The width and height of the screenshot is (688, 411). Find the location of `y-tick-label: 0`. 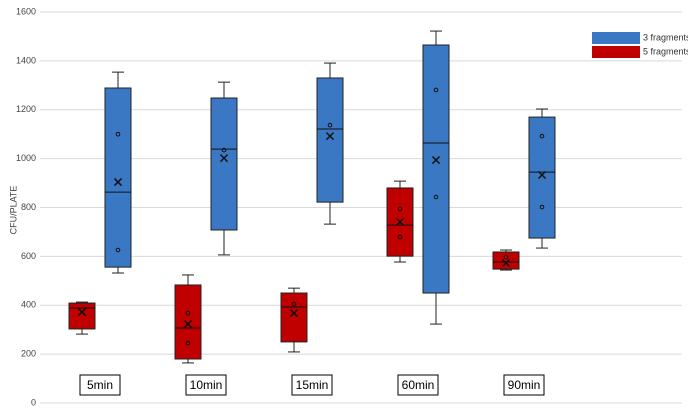

y-tick-label: 0 is located at coordinates (33, 402).